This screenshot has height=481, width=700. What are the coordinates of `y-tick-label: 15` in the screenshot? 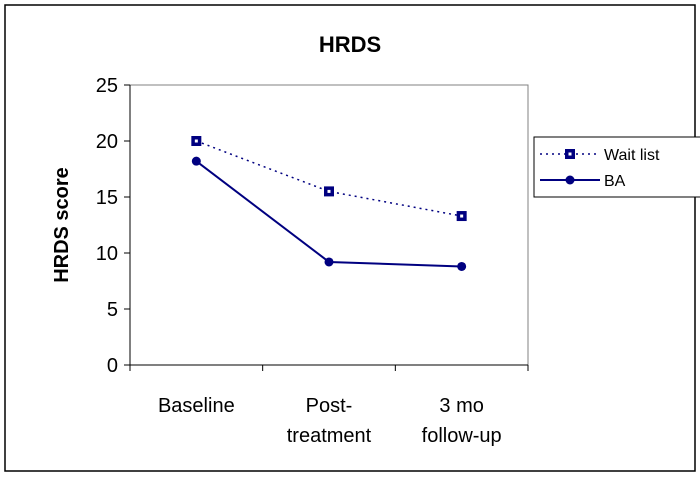 It's located at (107, 198).